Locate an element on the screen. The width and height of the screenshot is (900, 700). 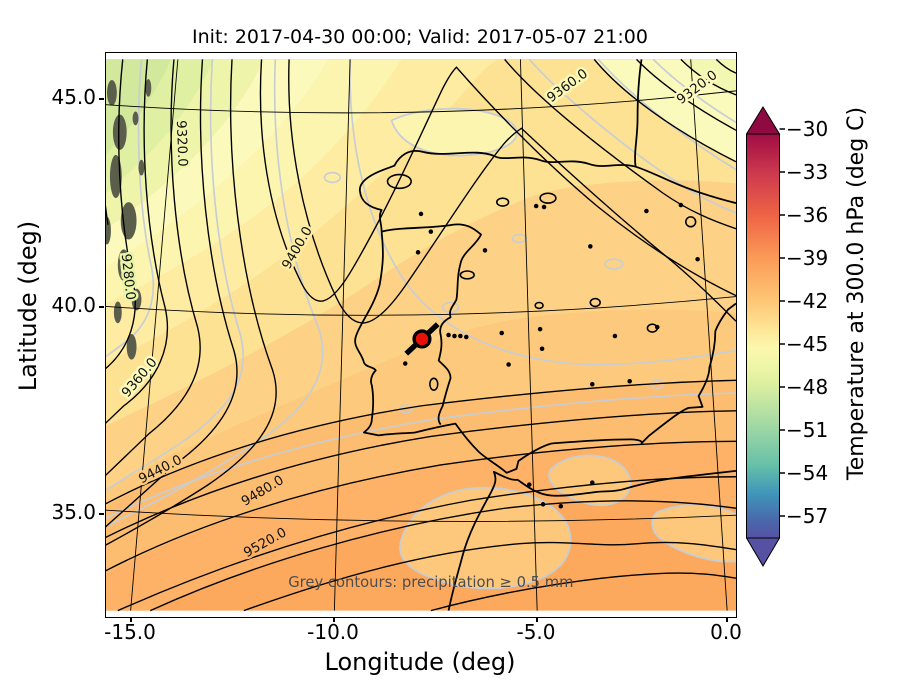
colorbar-tick-label: −42 is located at coordinates (807, 301).